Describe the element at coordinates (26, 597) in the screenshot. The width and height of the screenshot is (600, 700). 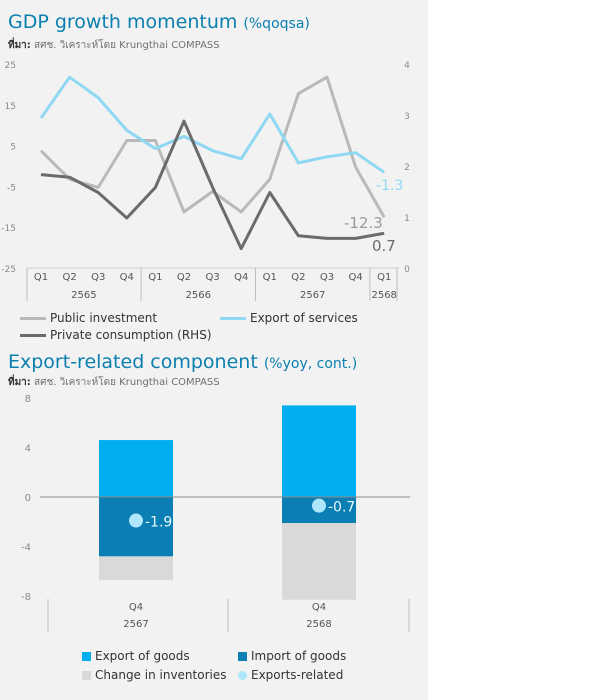
I see `y-tick-label: -8` at that location.